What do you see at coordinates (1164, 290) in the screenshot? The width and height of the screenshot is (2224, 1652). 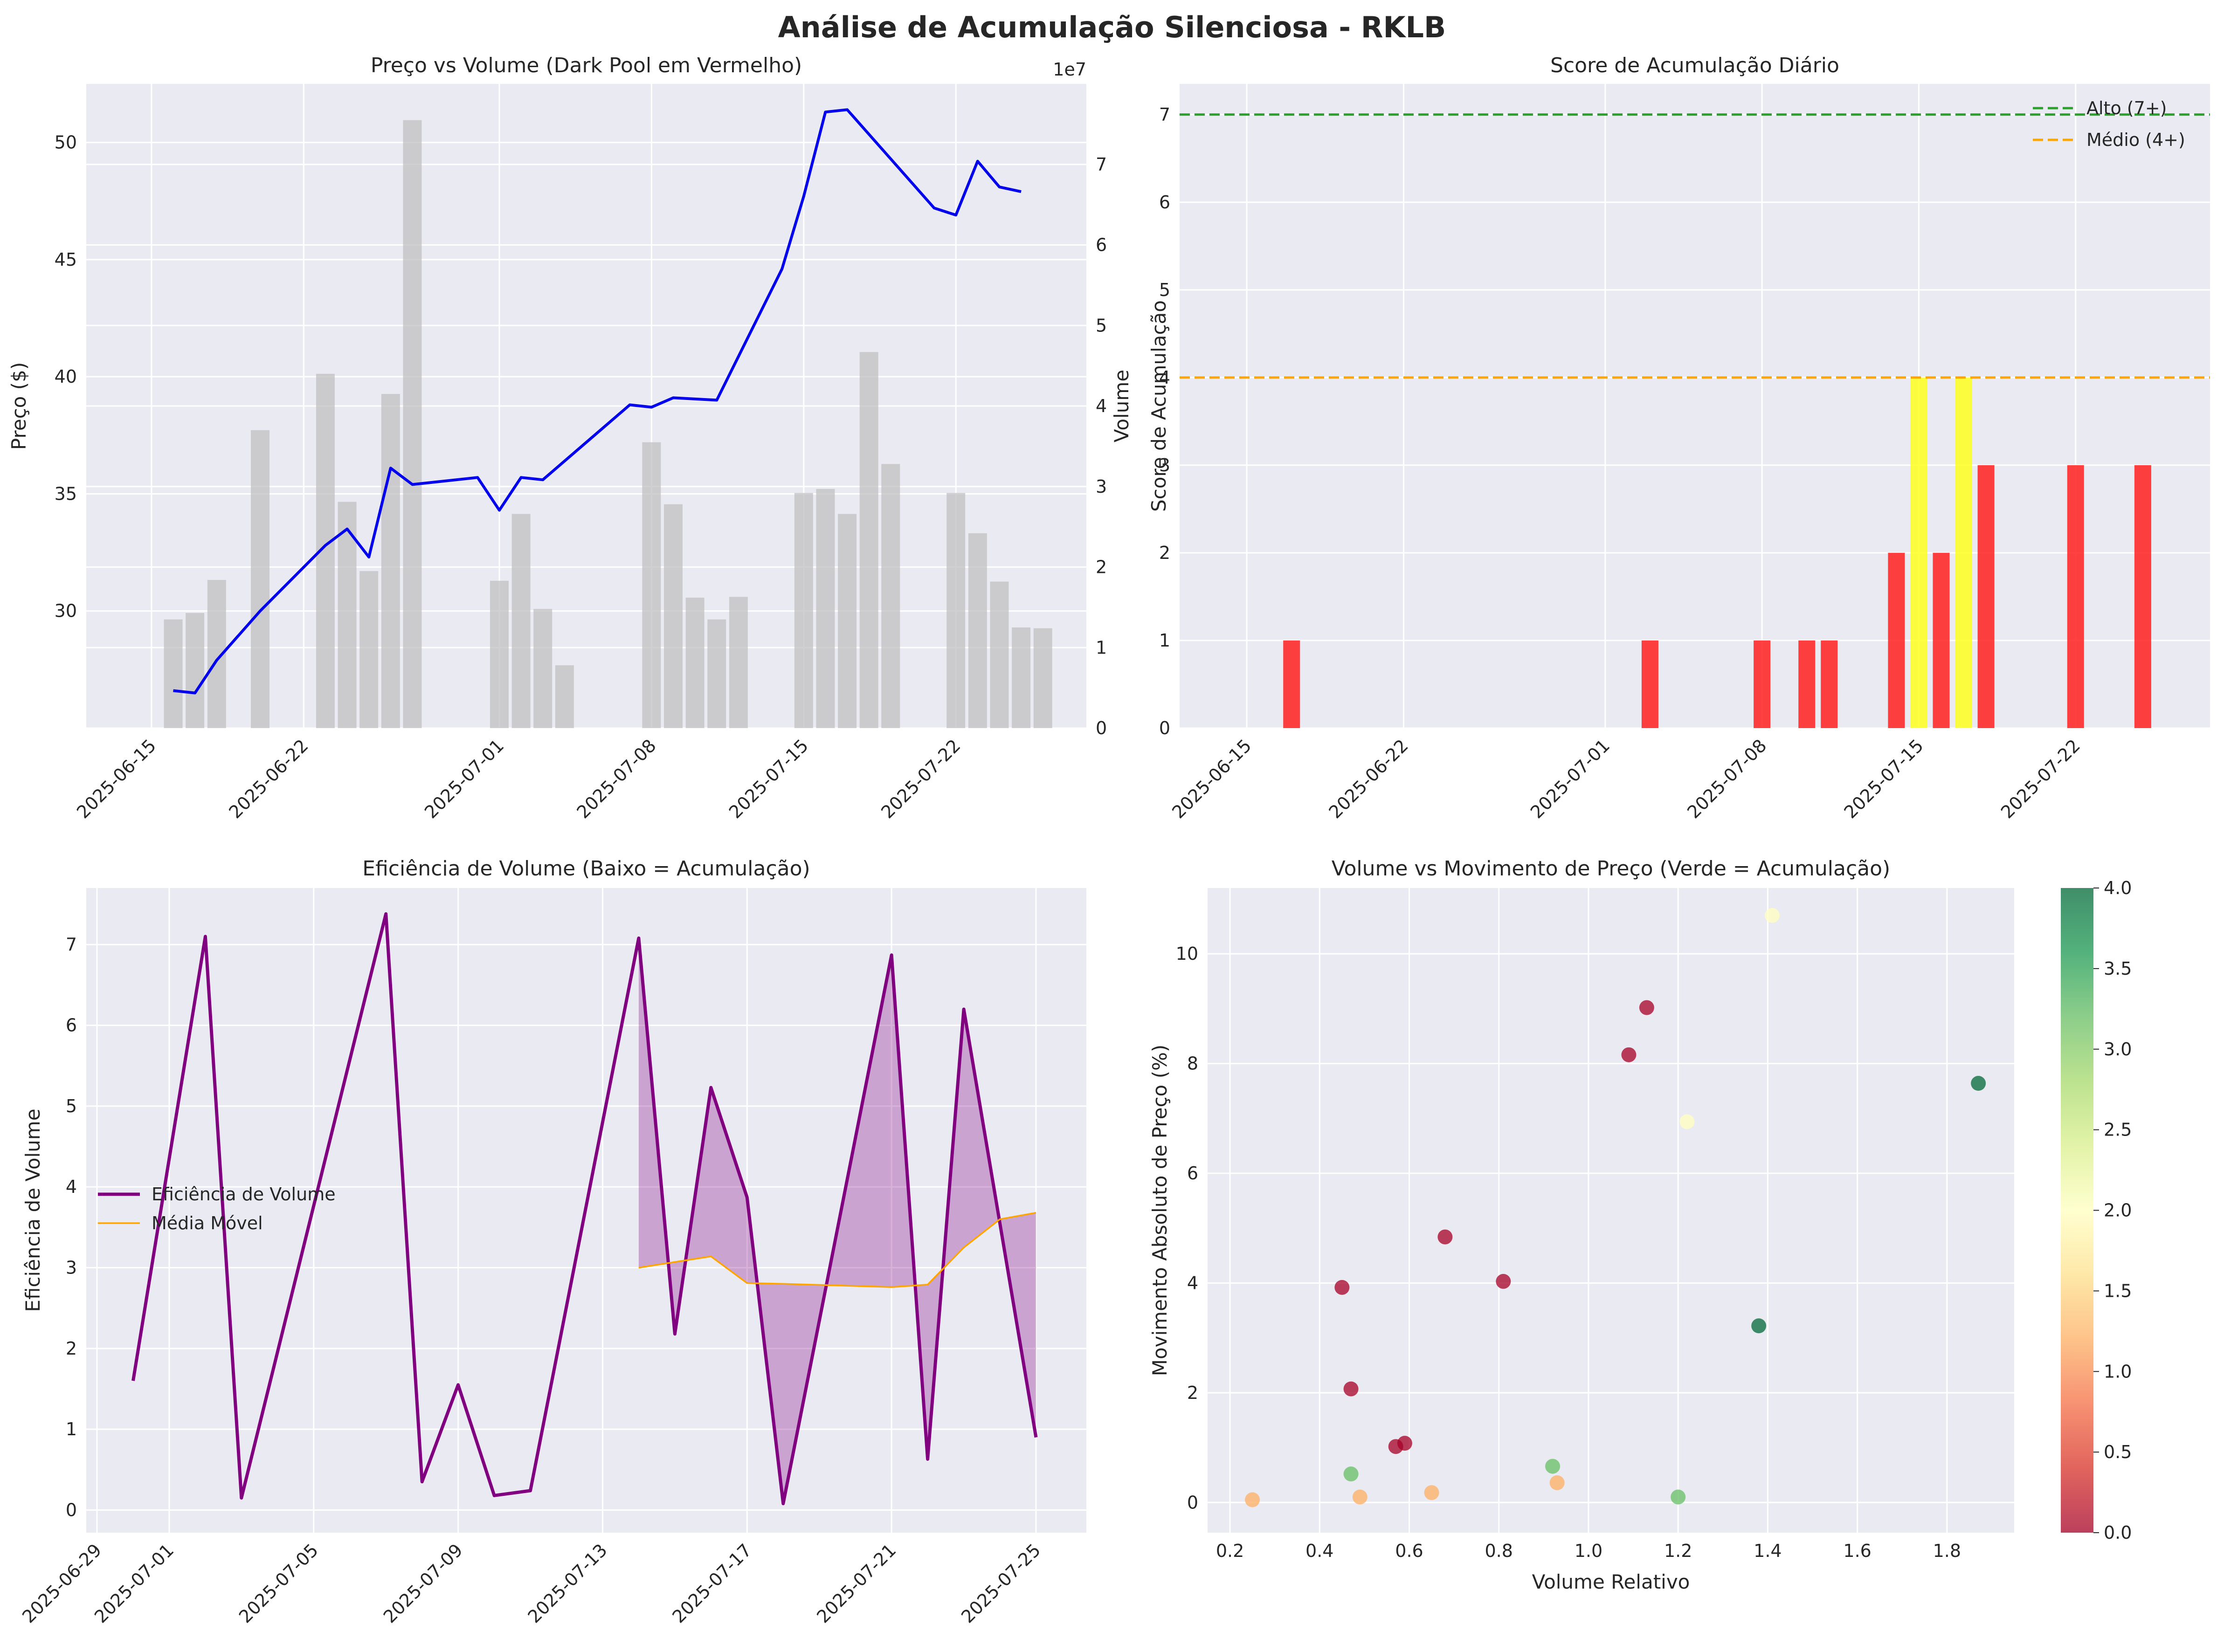 I see `y-tick-label: 5` at bounding box center [1164, 290].